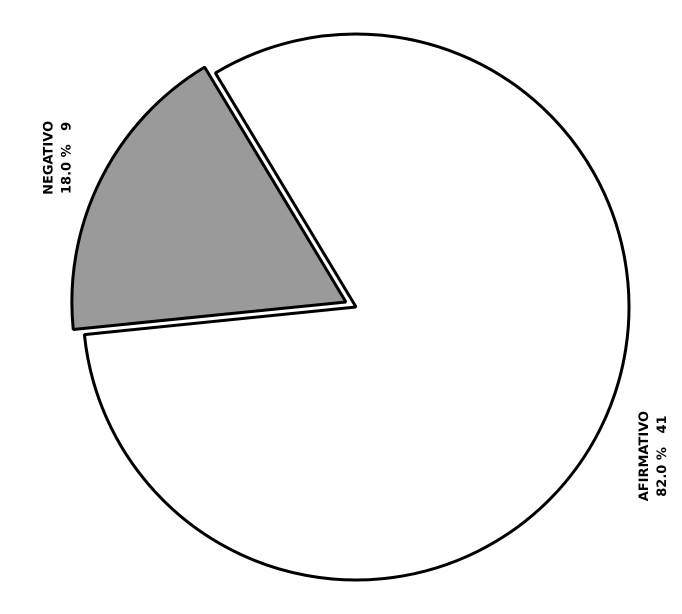  I want to click on data-label: 18.0 % 9, so click(67, 158).